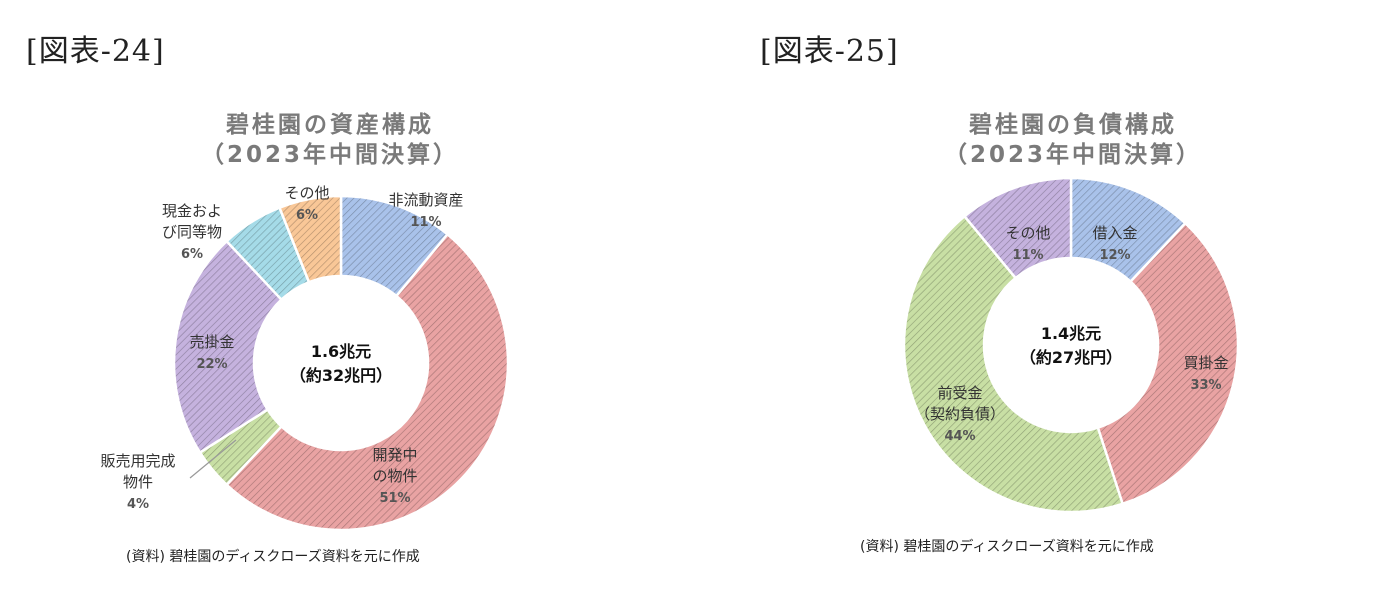 This screenshot has height=612, width=1397. What do you see at coordinates (1071, 333) in the screenshot?
I see `donut-center-total: 1.4兆元` at bounding box center [1071, 333].